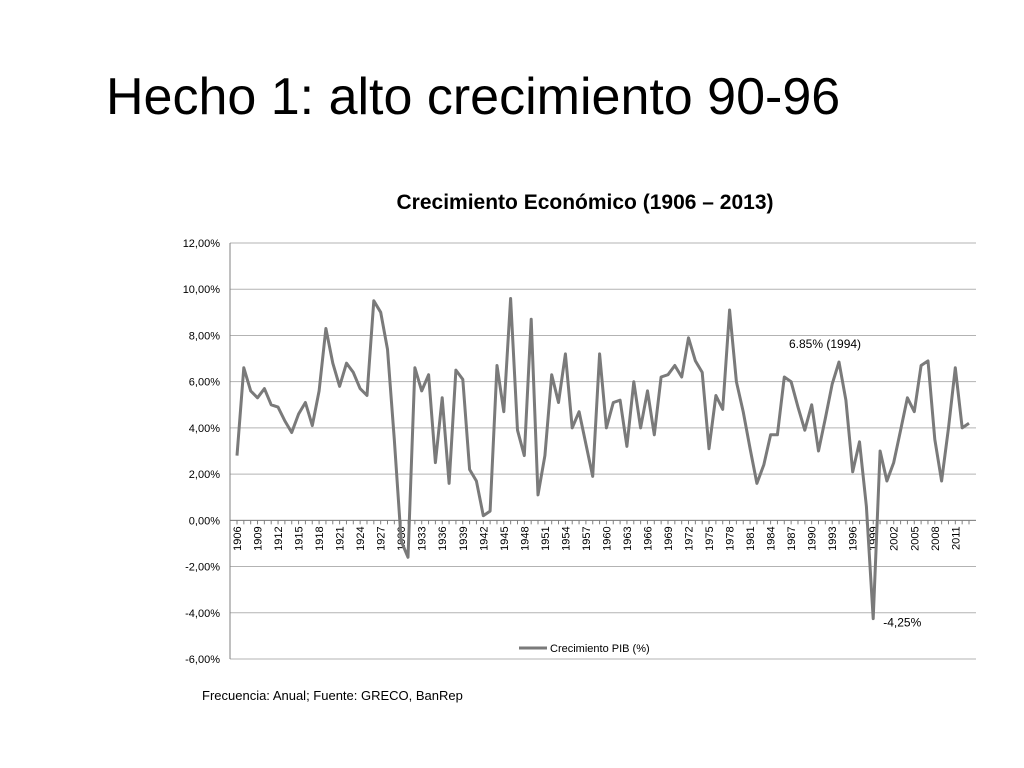 The width and height of the screenshot is (1024, 768). What do you see at coordinates (585, 202) in the screenshot?
I see `chart-title: Crecimiento Económico (1906 – 2013)` at bounding box center [585, 202].